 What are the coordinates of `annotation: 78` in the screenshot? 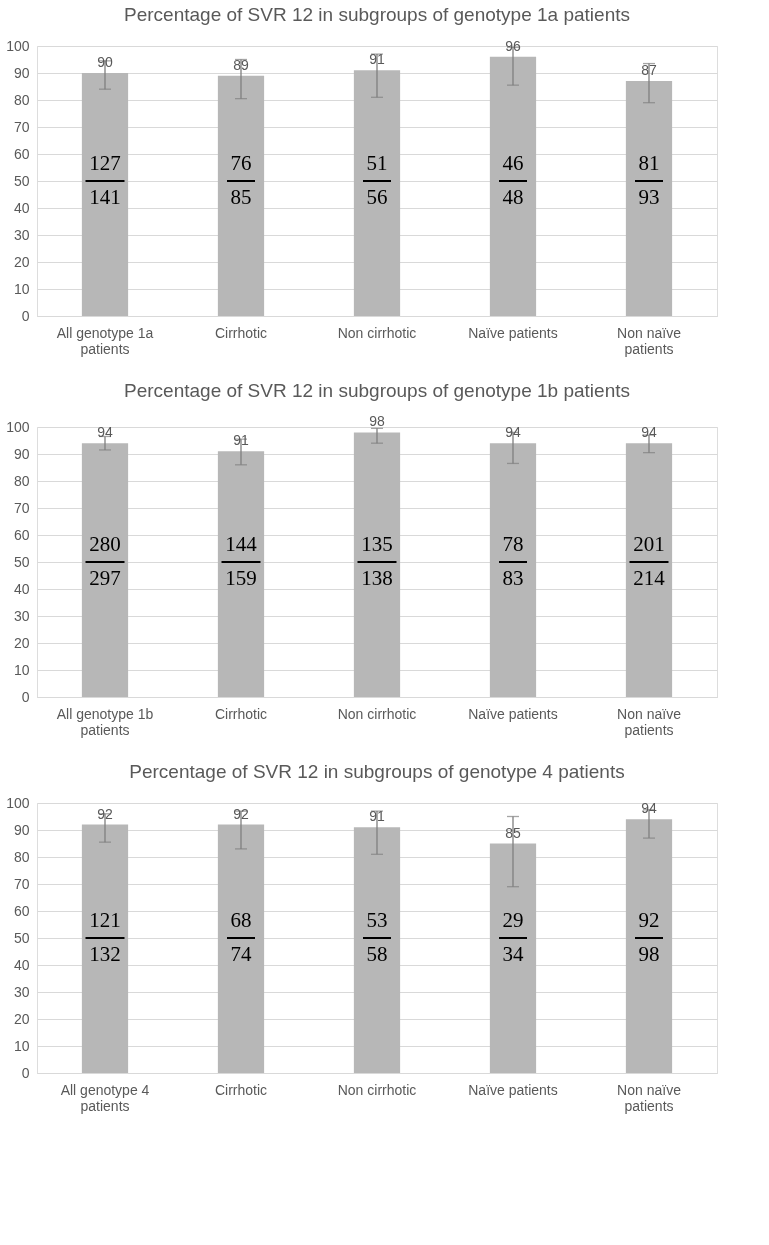 It's located at (513, 544).